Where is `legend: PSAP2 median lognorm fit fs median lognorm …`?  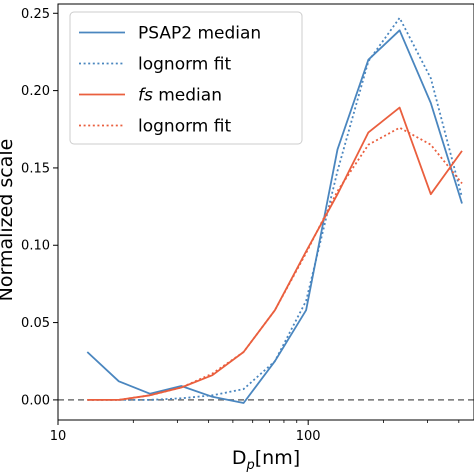
legend: PSAP2 median lognorm fit fs median lognorm … is located at coordinates (186, 78).